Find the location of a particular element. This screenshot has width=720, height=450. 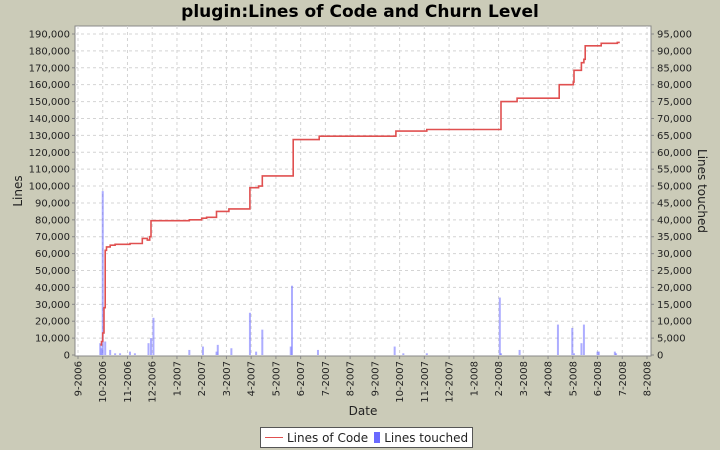

x-tick-label: 7-2007 is located at coordinates (326, 378).